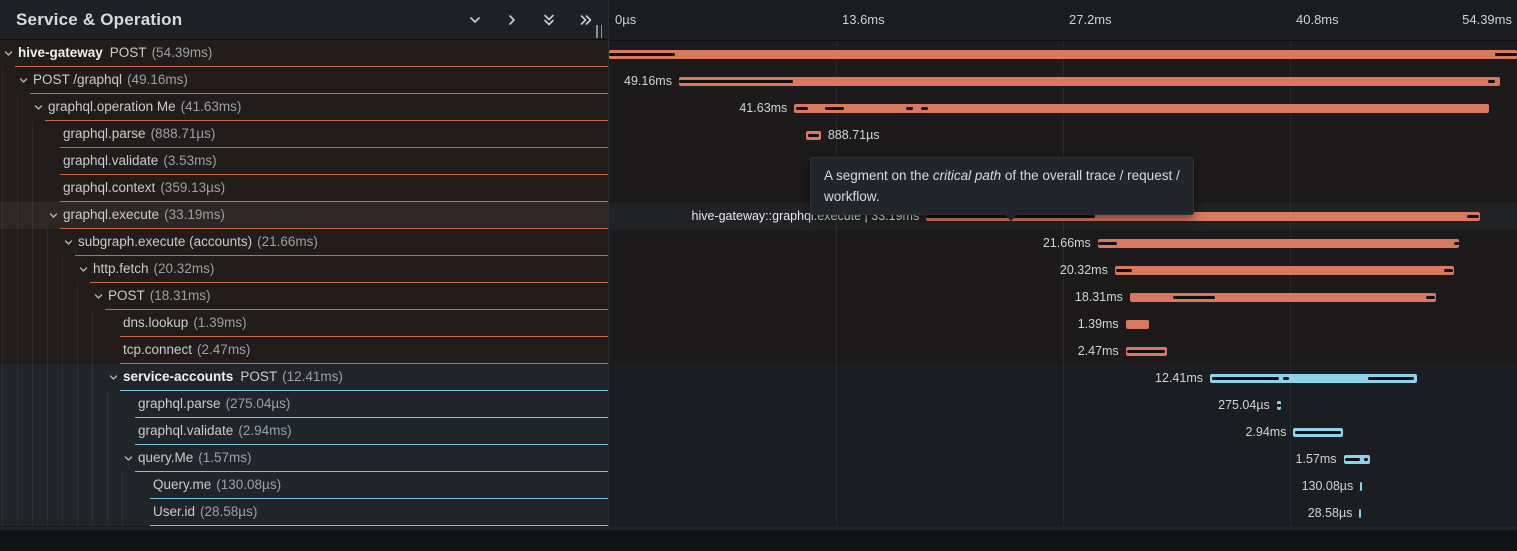  What do you see at coordinates (304, 296) in the screenshot?
I see `tree-row: POST (18.31ms)` at bounding box center [304, 296].